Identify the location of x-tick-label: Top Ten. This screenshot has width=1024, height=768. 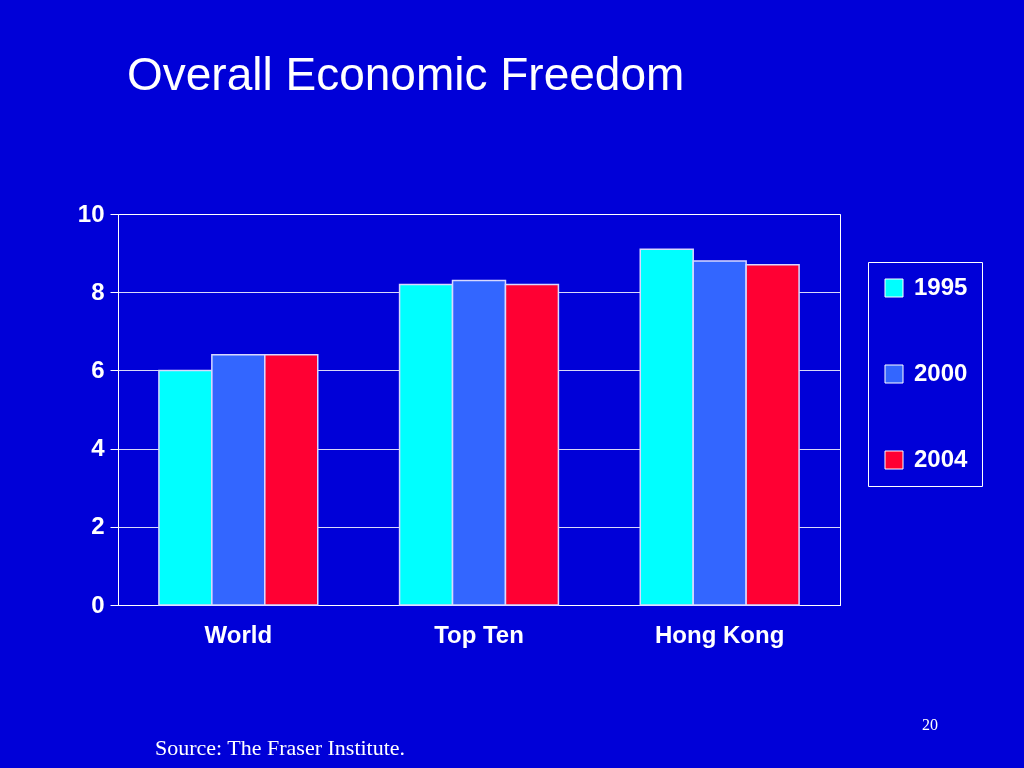
(479, 634).